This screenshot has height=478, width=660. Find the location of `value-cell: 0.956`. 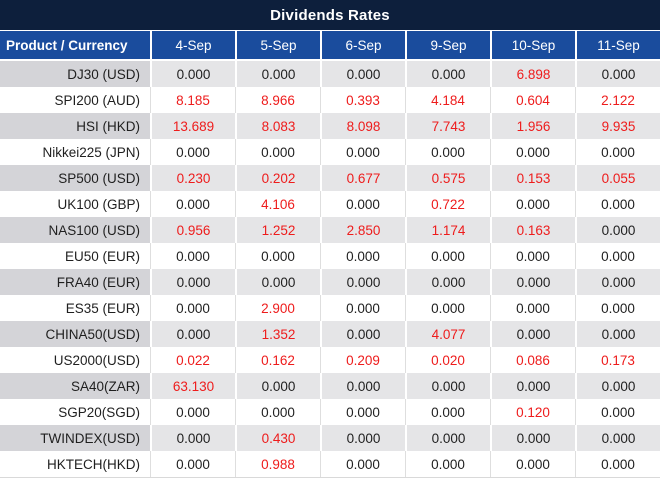

value-cell: 0.956 is located at coordinates (192, 230).